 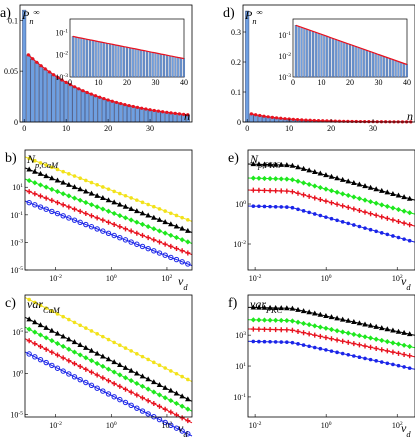 I want to click on inset-x-tick-label: 30, so click(x=379, y=82).